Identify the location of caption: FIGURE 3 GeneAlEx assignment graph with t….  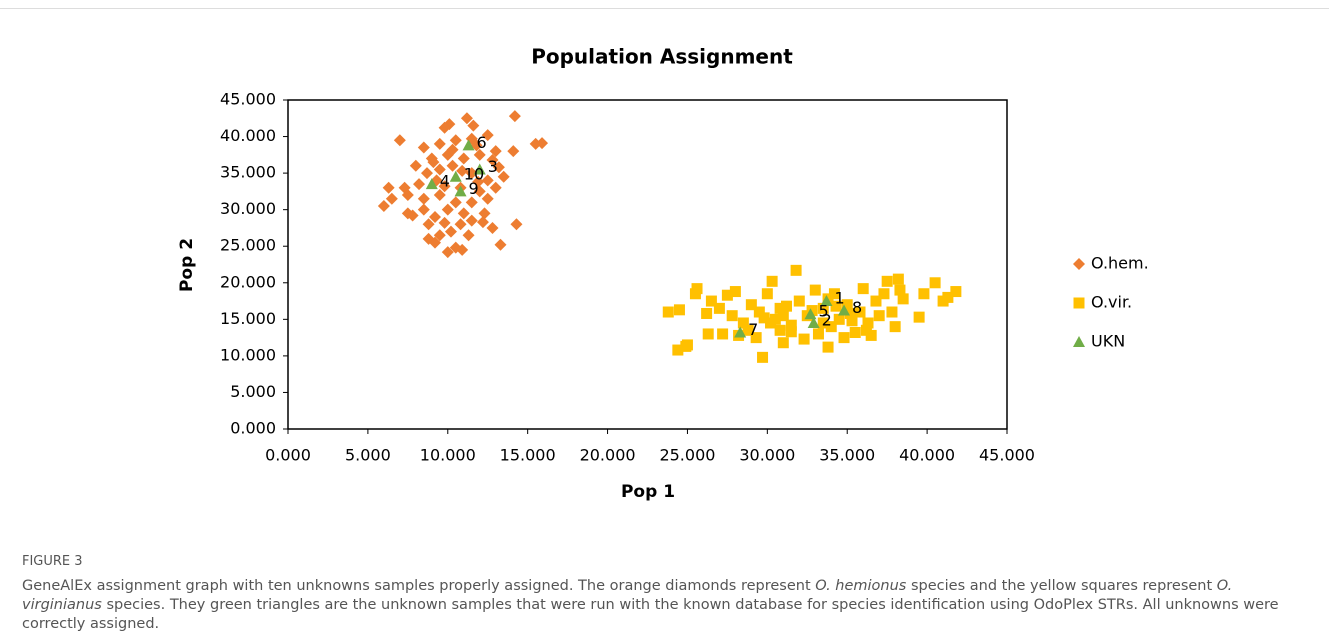
(664, 593).